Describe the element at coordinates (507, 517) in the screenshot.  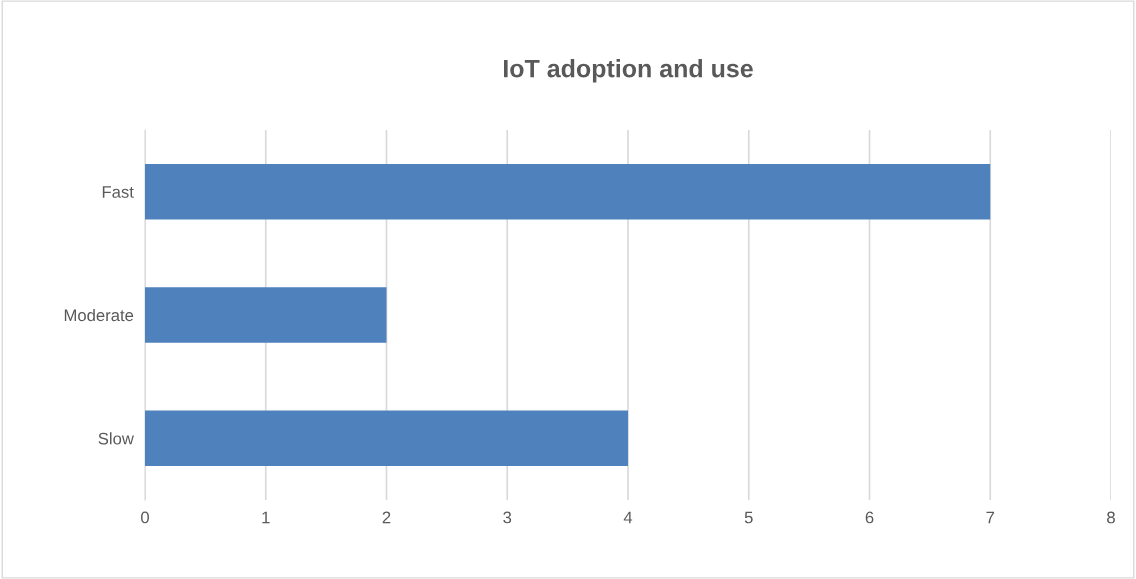
I see `x-tick-label: 3` at that location.